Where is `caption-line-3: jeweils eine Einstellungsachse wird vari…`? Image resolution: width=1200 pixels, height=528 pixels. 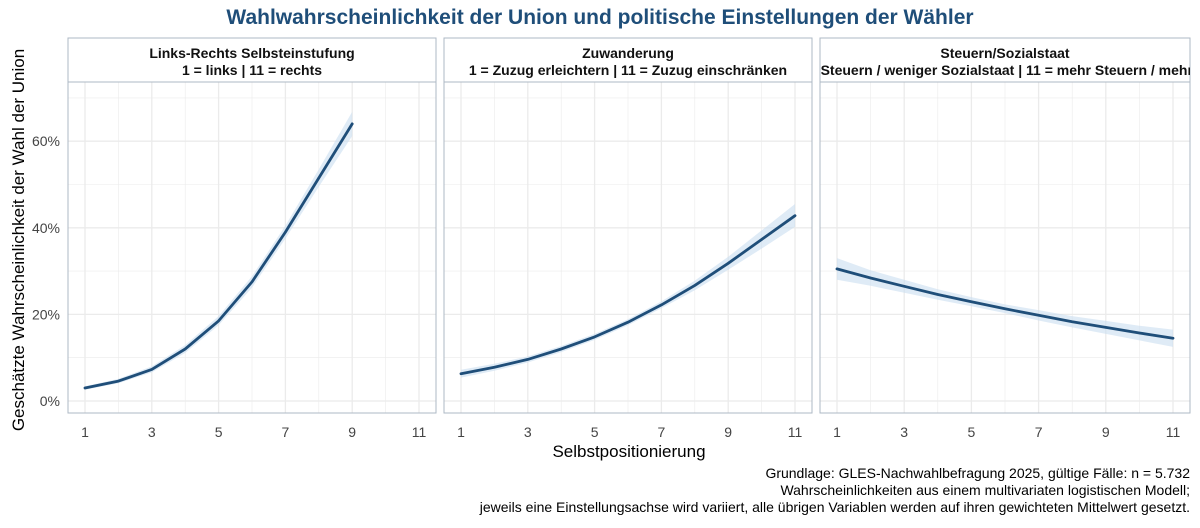 caption-line-3: jeweils eine Einstellungsachse wird vari… is located at coordinates (834, 507).